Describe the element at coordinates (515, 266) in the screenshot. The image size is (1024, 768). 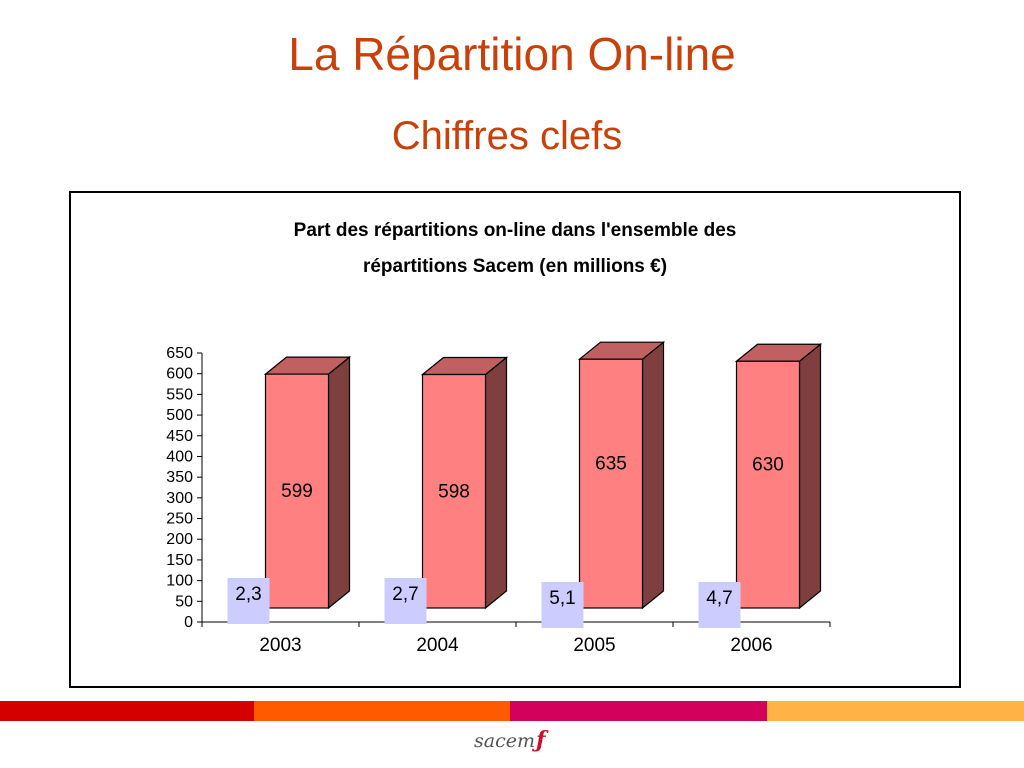
I see `chart-title-line-2: répartitions Sacem (en millions €)` at that location.